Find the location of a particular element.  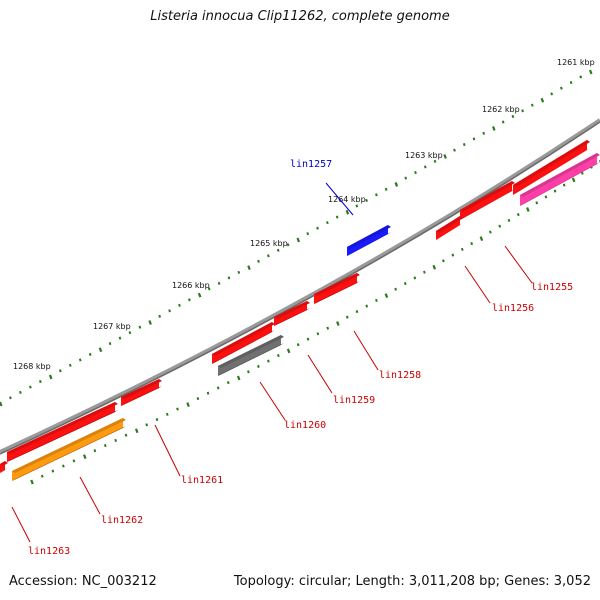

scale-label: 1264 kbp is located at coordinates (347, 199).